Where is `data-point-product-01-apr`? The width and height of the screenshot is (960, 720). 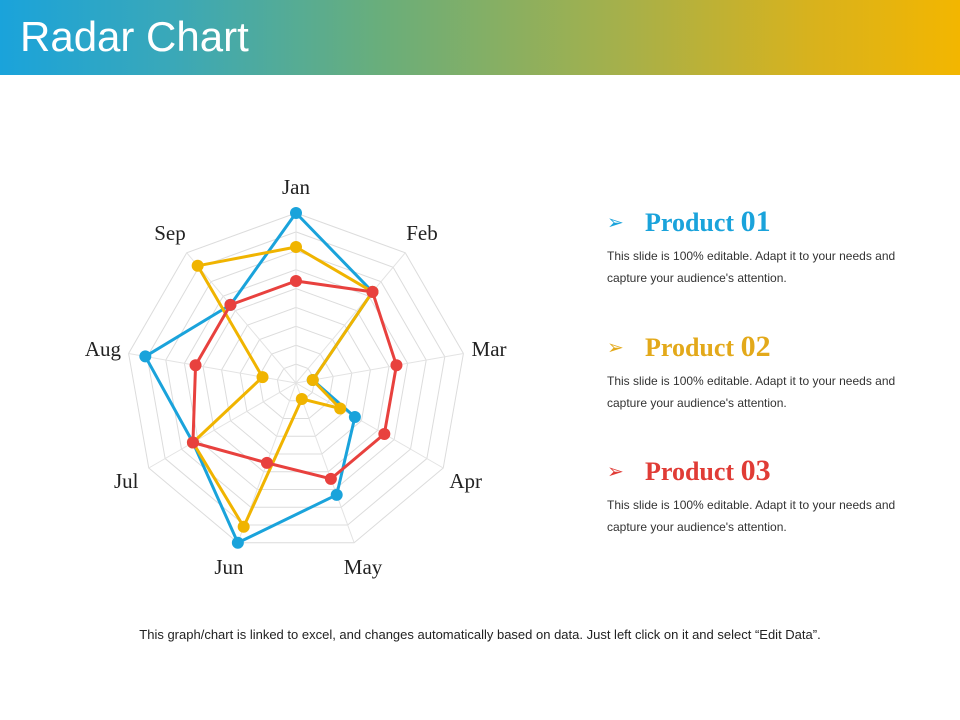
data-point-product-01-apr is located at coordinates (354, 417).